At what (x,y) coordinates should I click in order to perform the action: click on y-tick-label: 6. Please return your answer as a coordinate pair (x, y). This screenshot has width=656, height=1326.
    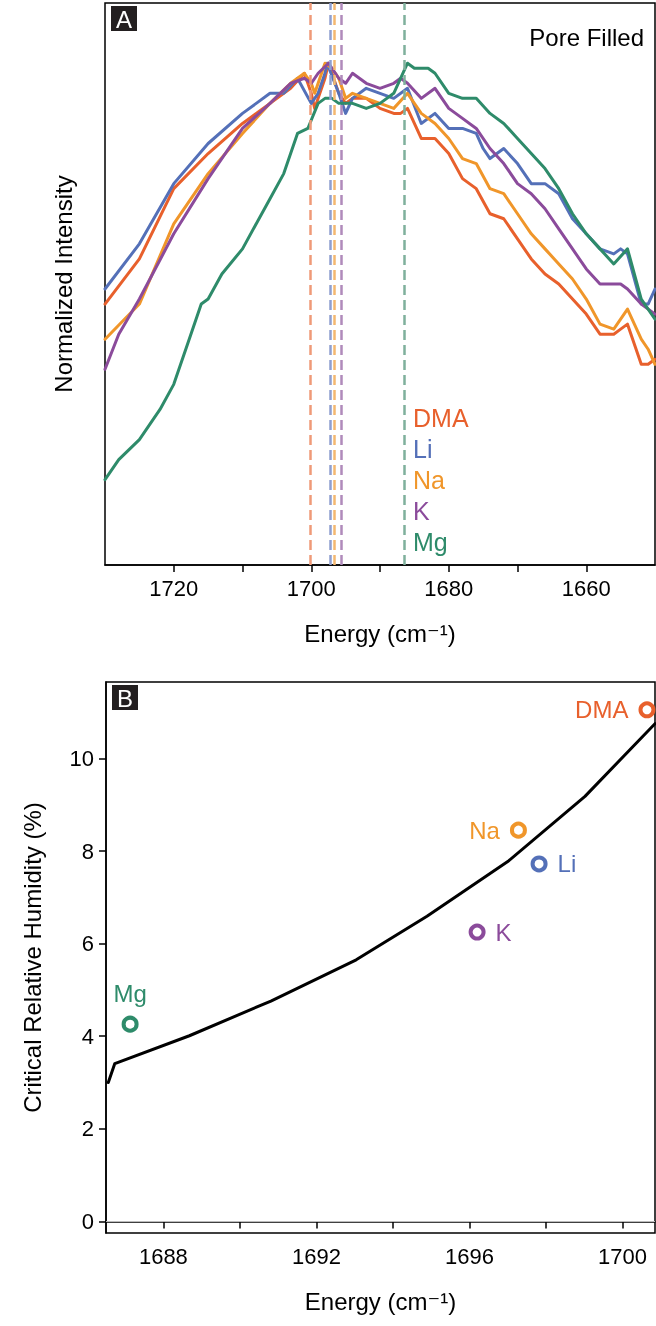
    Looking at the image, I should click on (87, 944).